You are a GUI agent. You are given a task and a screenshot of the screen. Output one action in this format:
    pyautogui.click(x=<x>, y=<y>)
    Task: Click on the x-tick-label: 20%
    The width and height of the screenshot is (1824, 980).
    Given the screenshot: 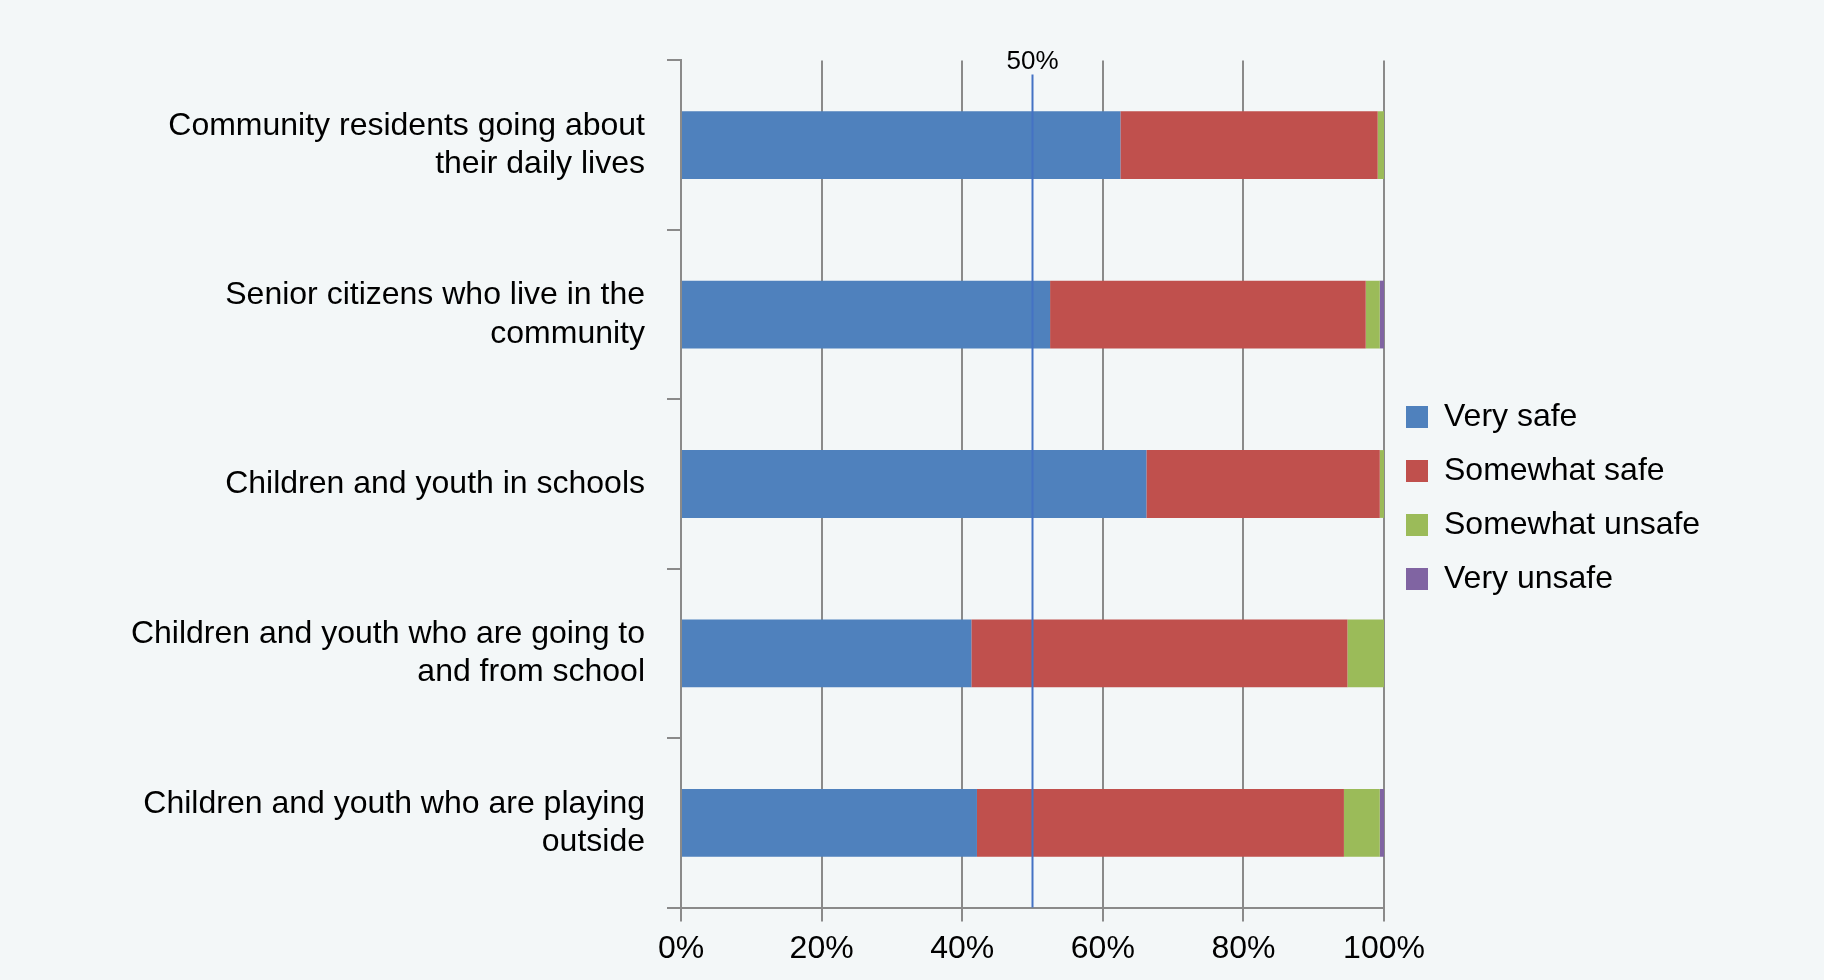 What is the action you would take?
    pyautogui.click(x=821, y=946)
    